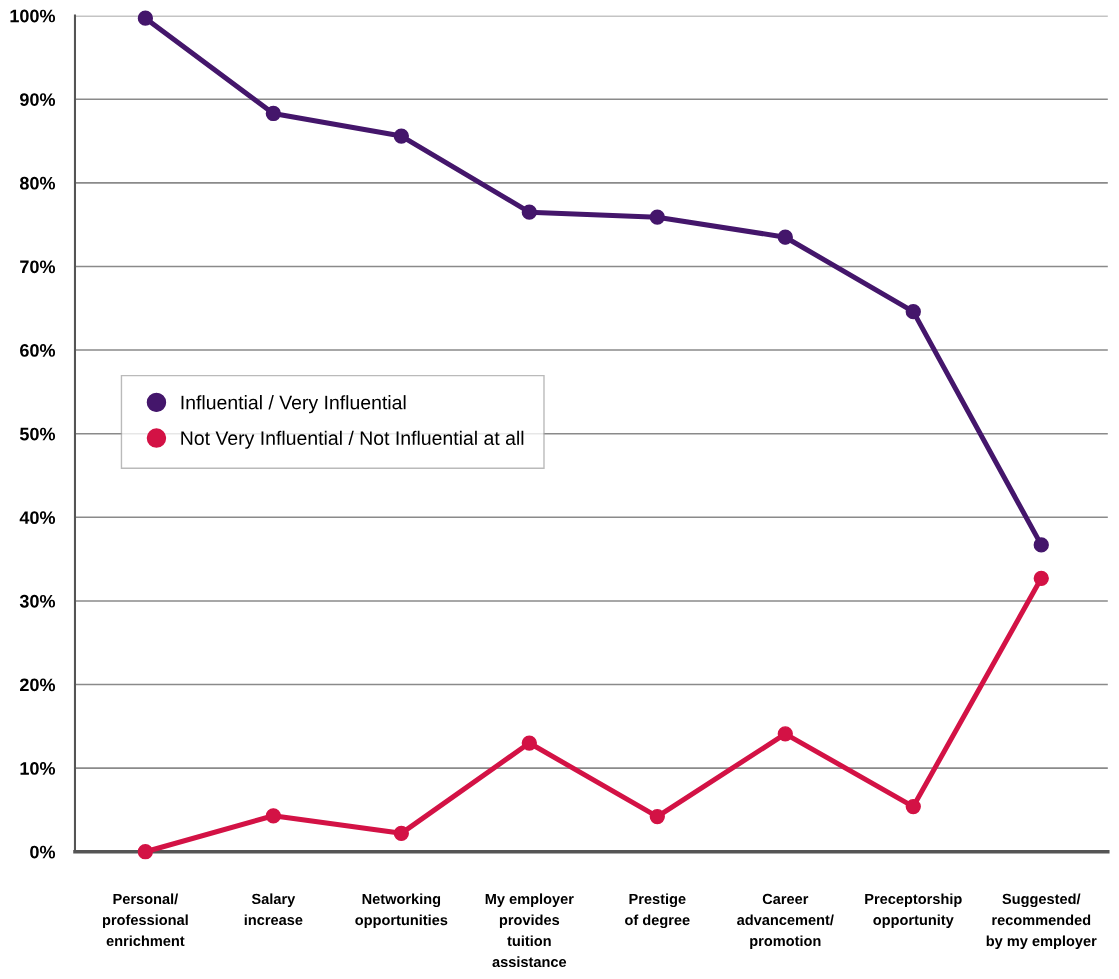 This screenshot has width=1119, height=979. I want to click on y-tick-label: 10%, so click(38, 768).